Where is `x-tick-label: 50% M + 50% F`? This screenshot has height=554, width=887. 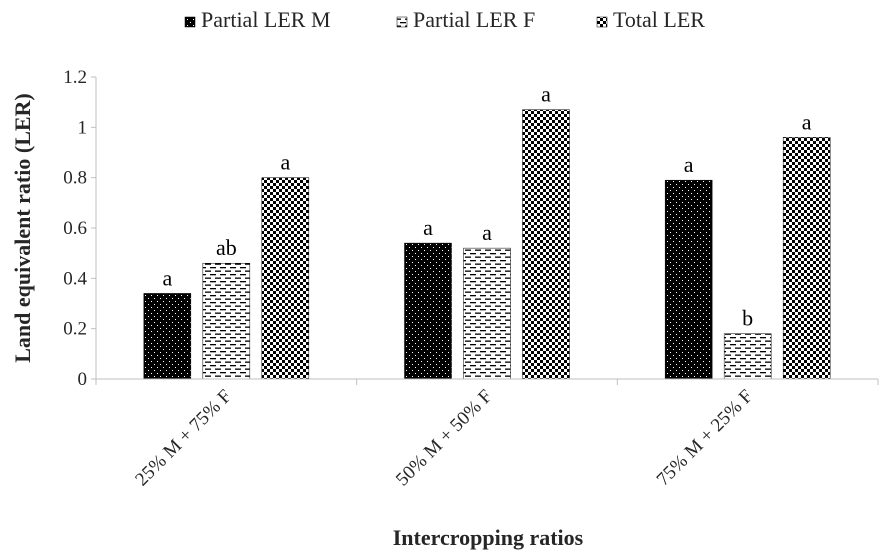
x-tick-label: 50% M + 50% F is located at coordinates (444, 438).